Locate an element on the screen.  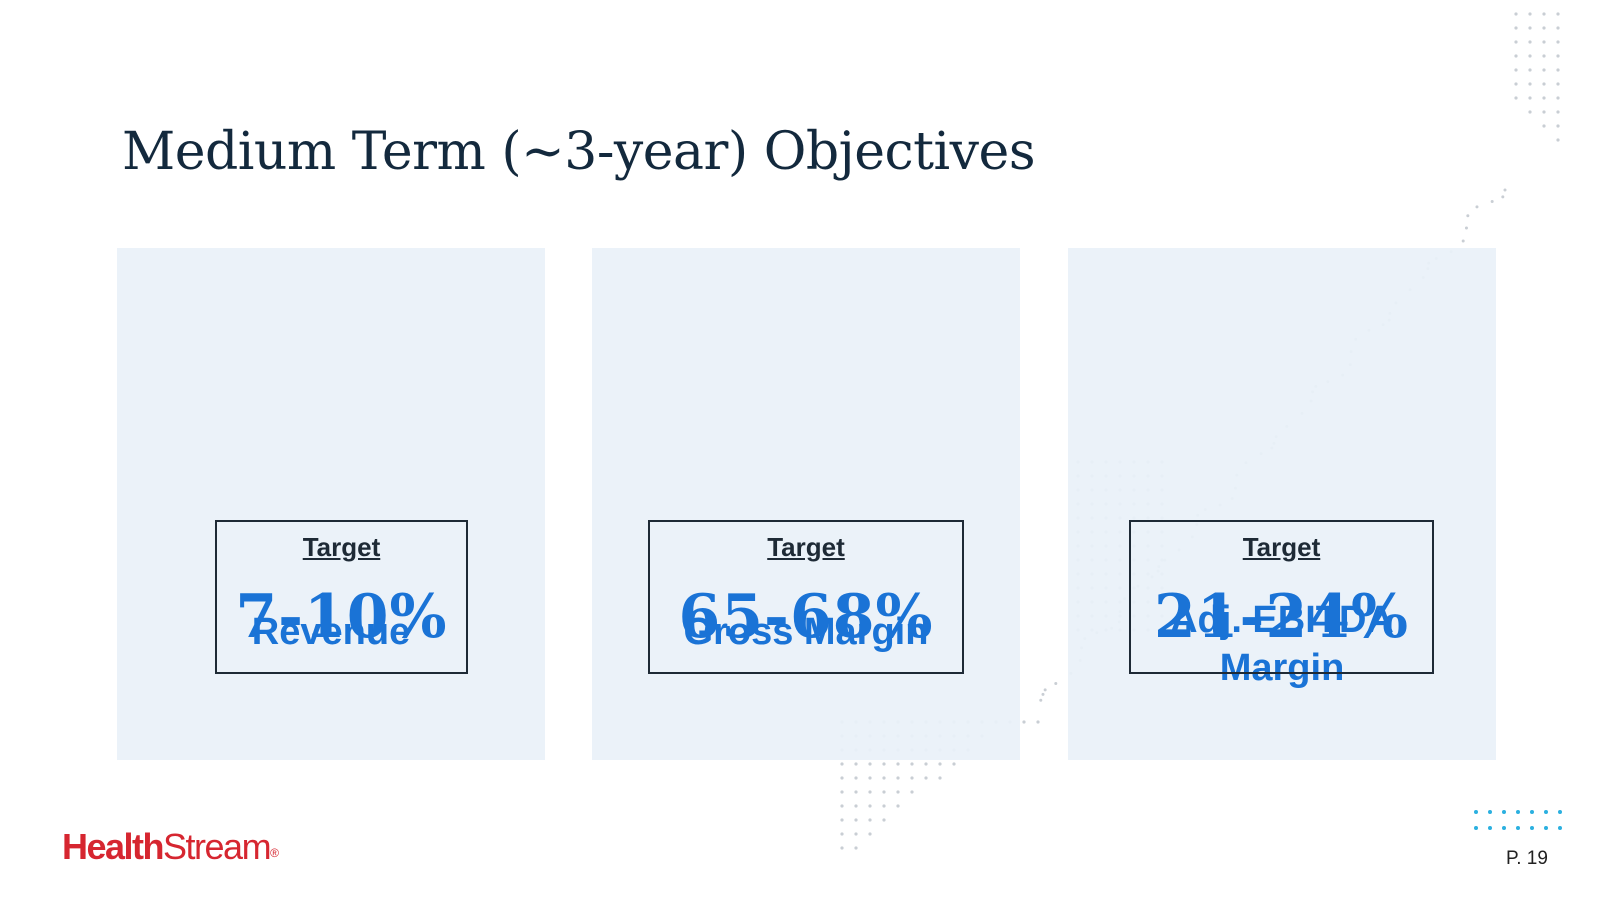
target-value-gross-margin: 65-68% is located at coordinates (806, 617).